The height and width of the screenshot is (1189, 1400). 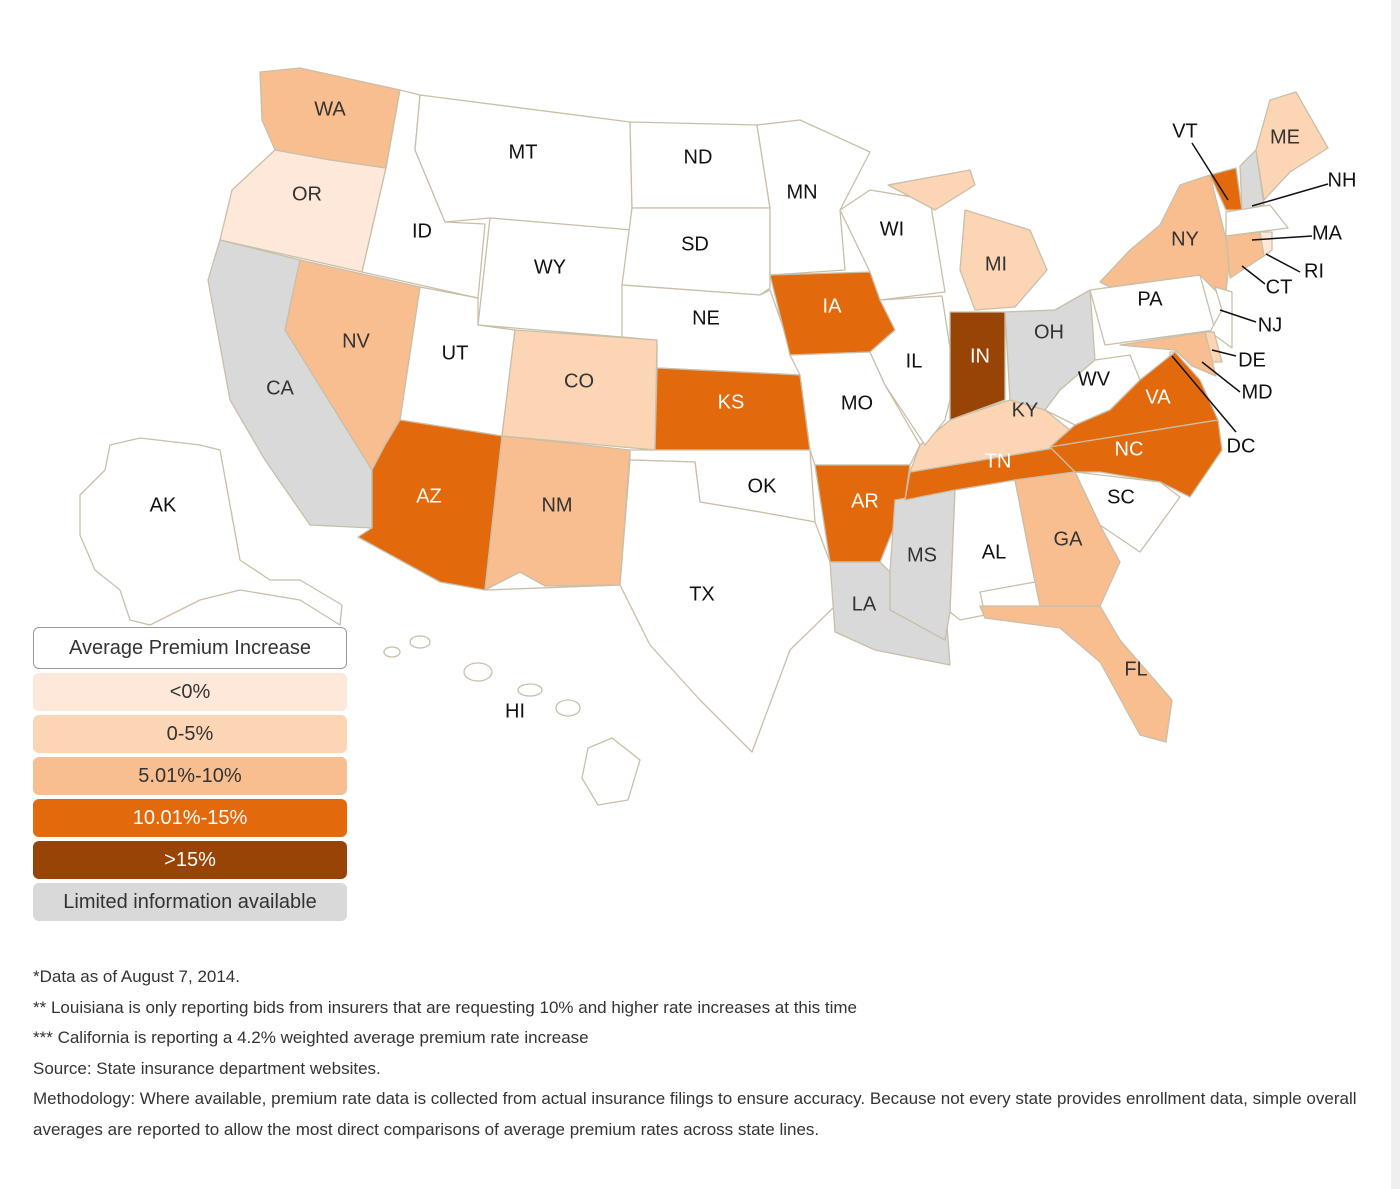 I want to click on state-label-ma: MA, so click(x=1327, y=233).